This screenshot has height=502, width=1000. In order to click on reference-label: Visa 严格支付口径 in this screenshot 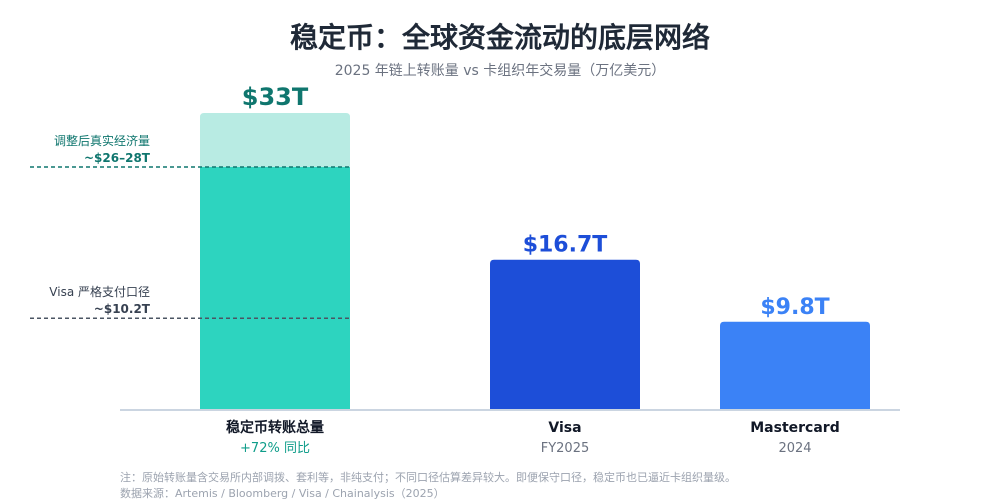, I will do `click(99, 291)`.